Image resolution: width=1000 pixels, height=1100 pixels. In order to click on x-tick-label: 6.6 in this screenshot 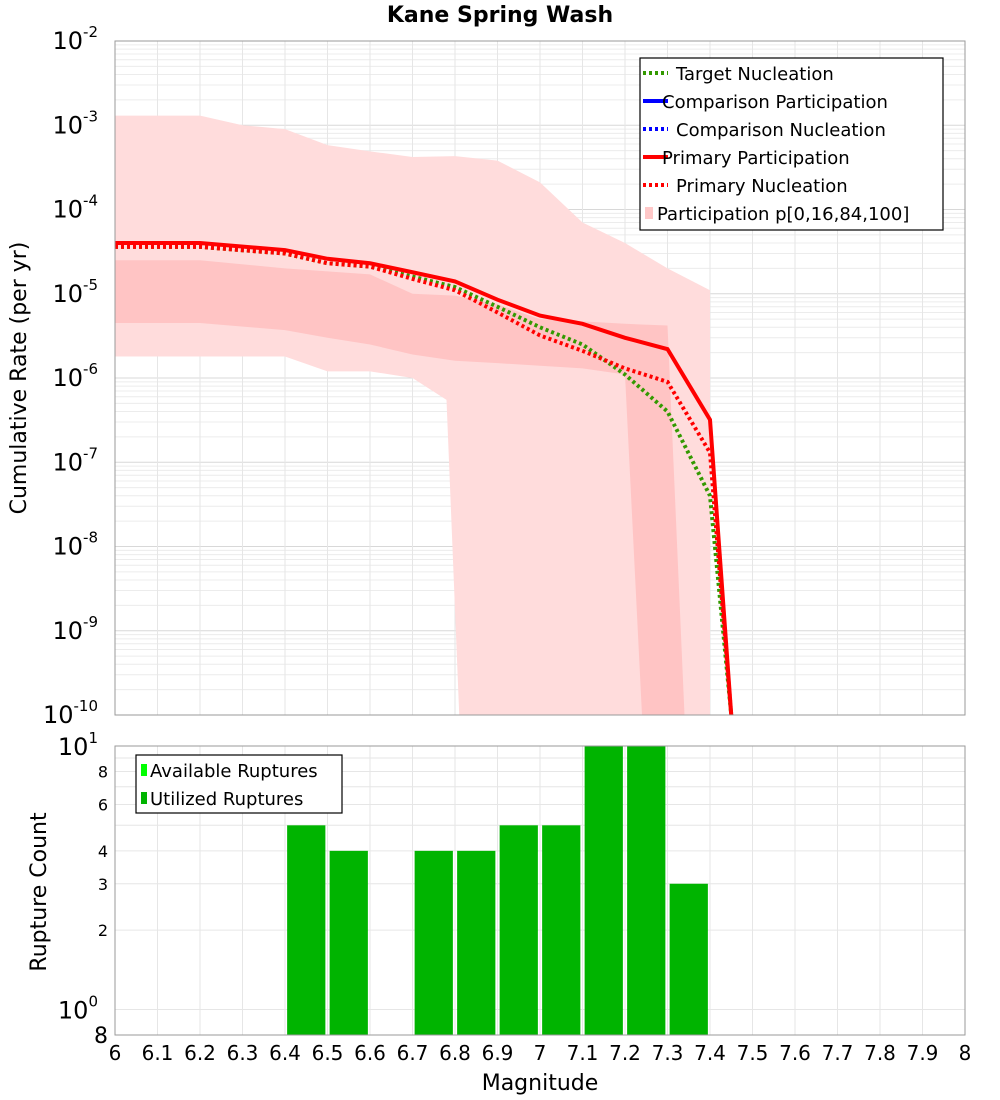, I will do `click(370, 1053)`.